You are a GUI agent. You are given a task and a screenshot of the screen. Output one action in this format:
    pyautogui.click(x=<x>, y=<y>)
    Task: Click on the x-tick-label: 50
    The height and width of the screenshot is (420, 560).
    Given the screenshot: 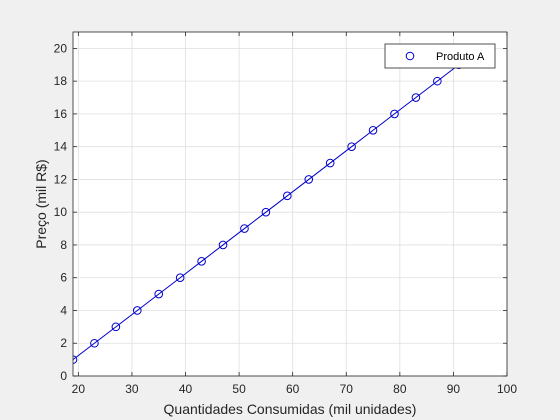 What is the action you would take?
    pyautogui.click(x=239, y=389)
    